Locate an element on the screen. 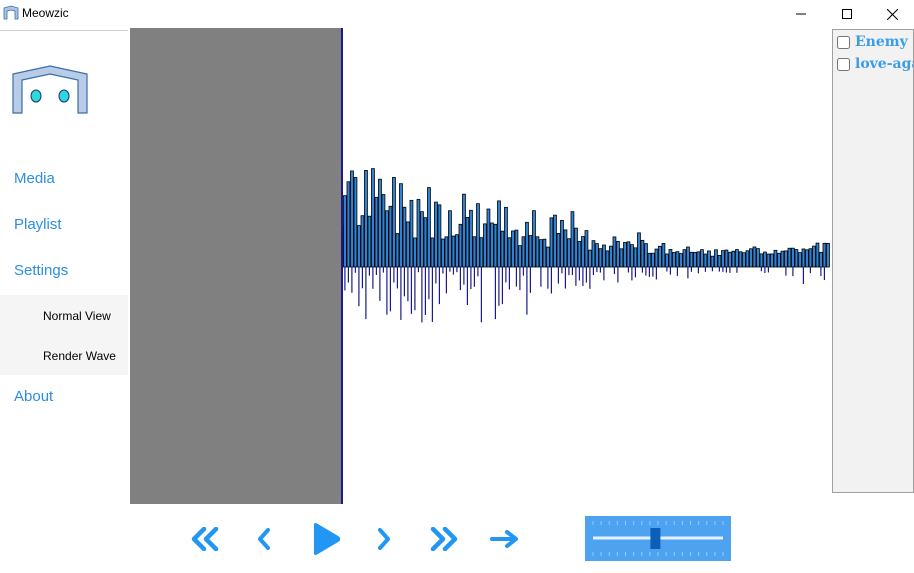  nav-playlist: Playlist is located at coordinates (38, 224).